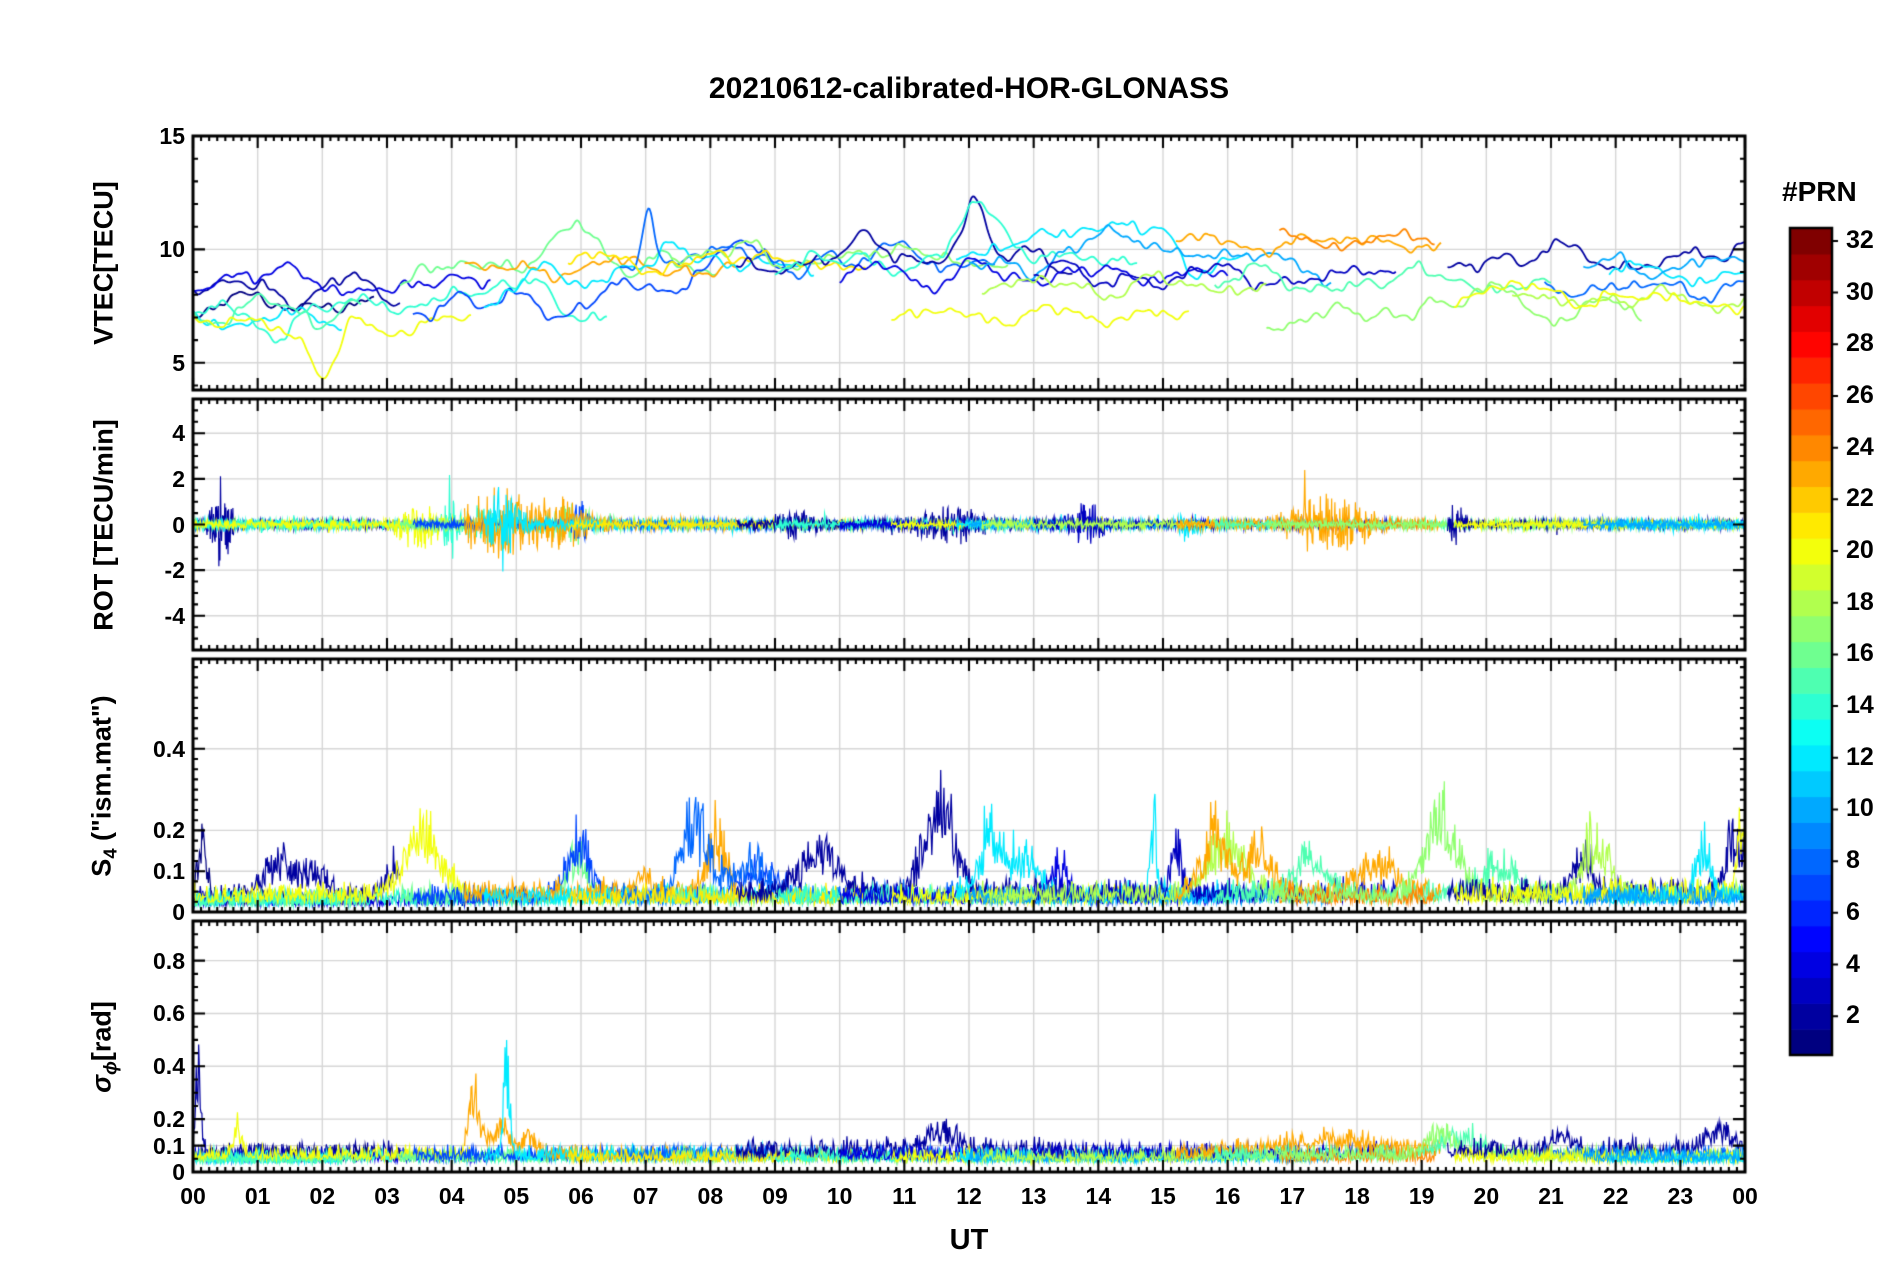  Describe the element at coordinates (322, 1196) in the screenshot. I see `x-tick-label: 02` at that location.